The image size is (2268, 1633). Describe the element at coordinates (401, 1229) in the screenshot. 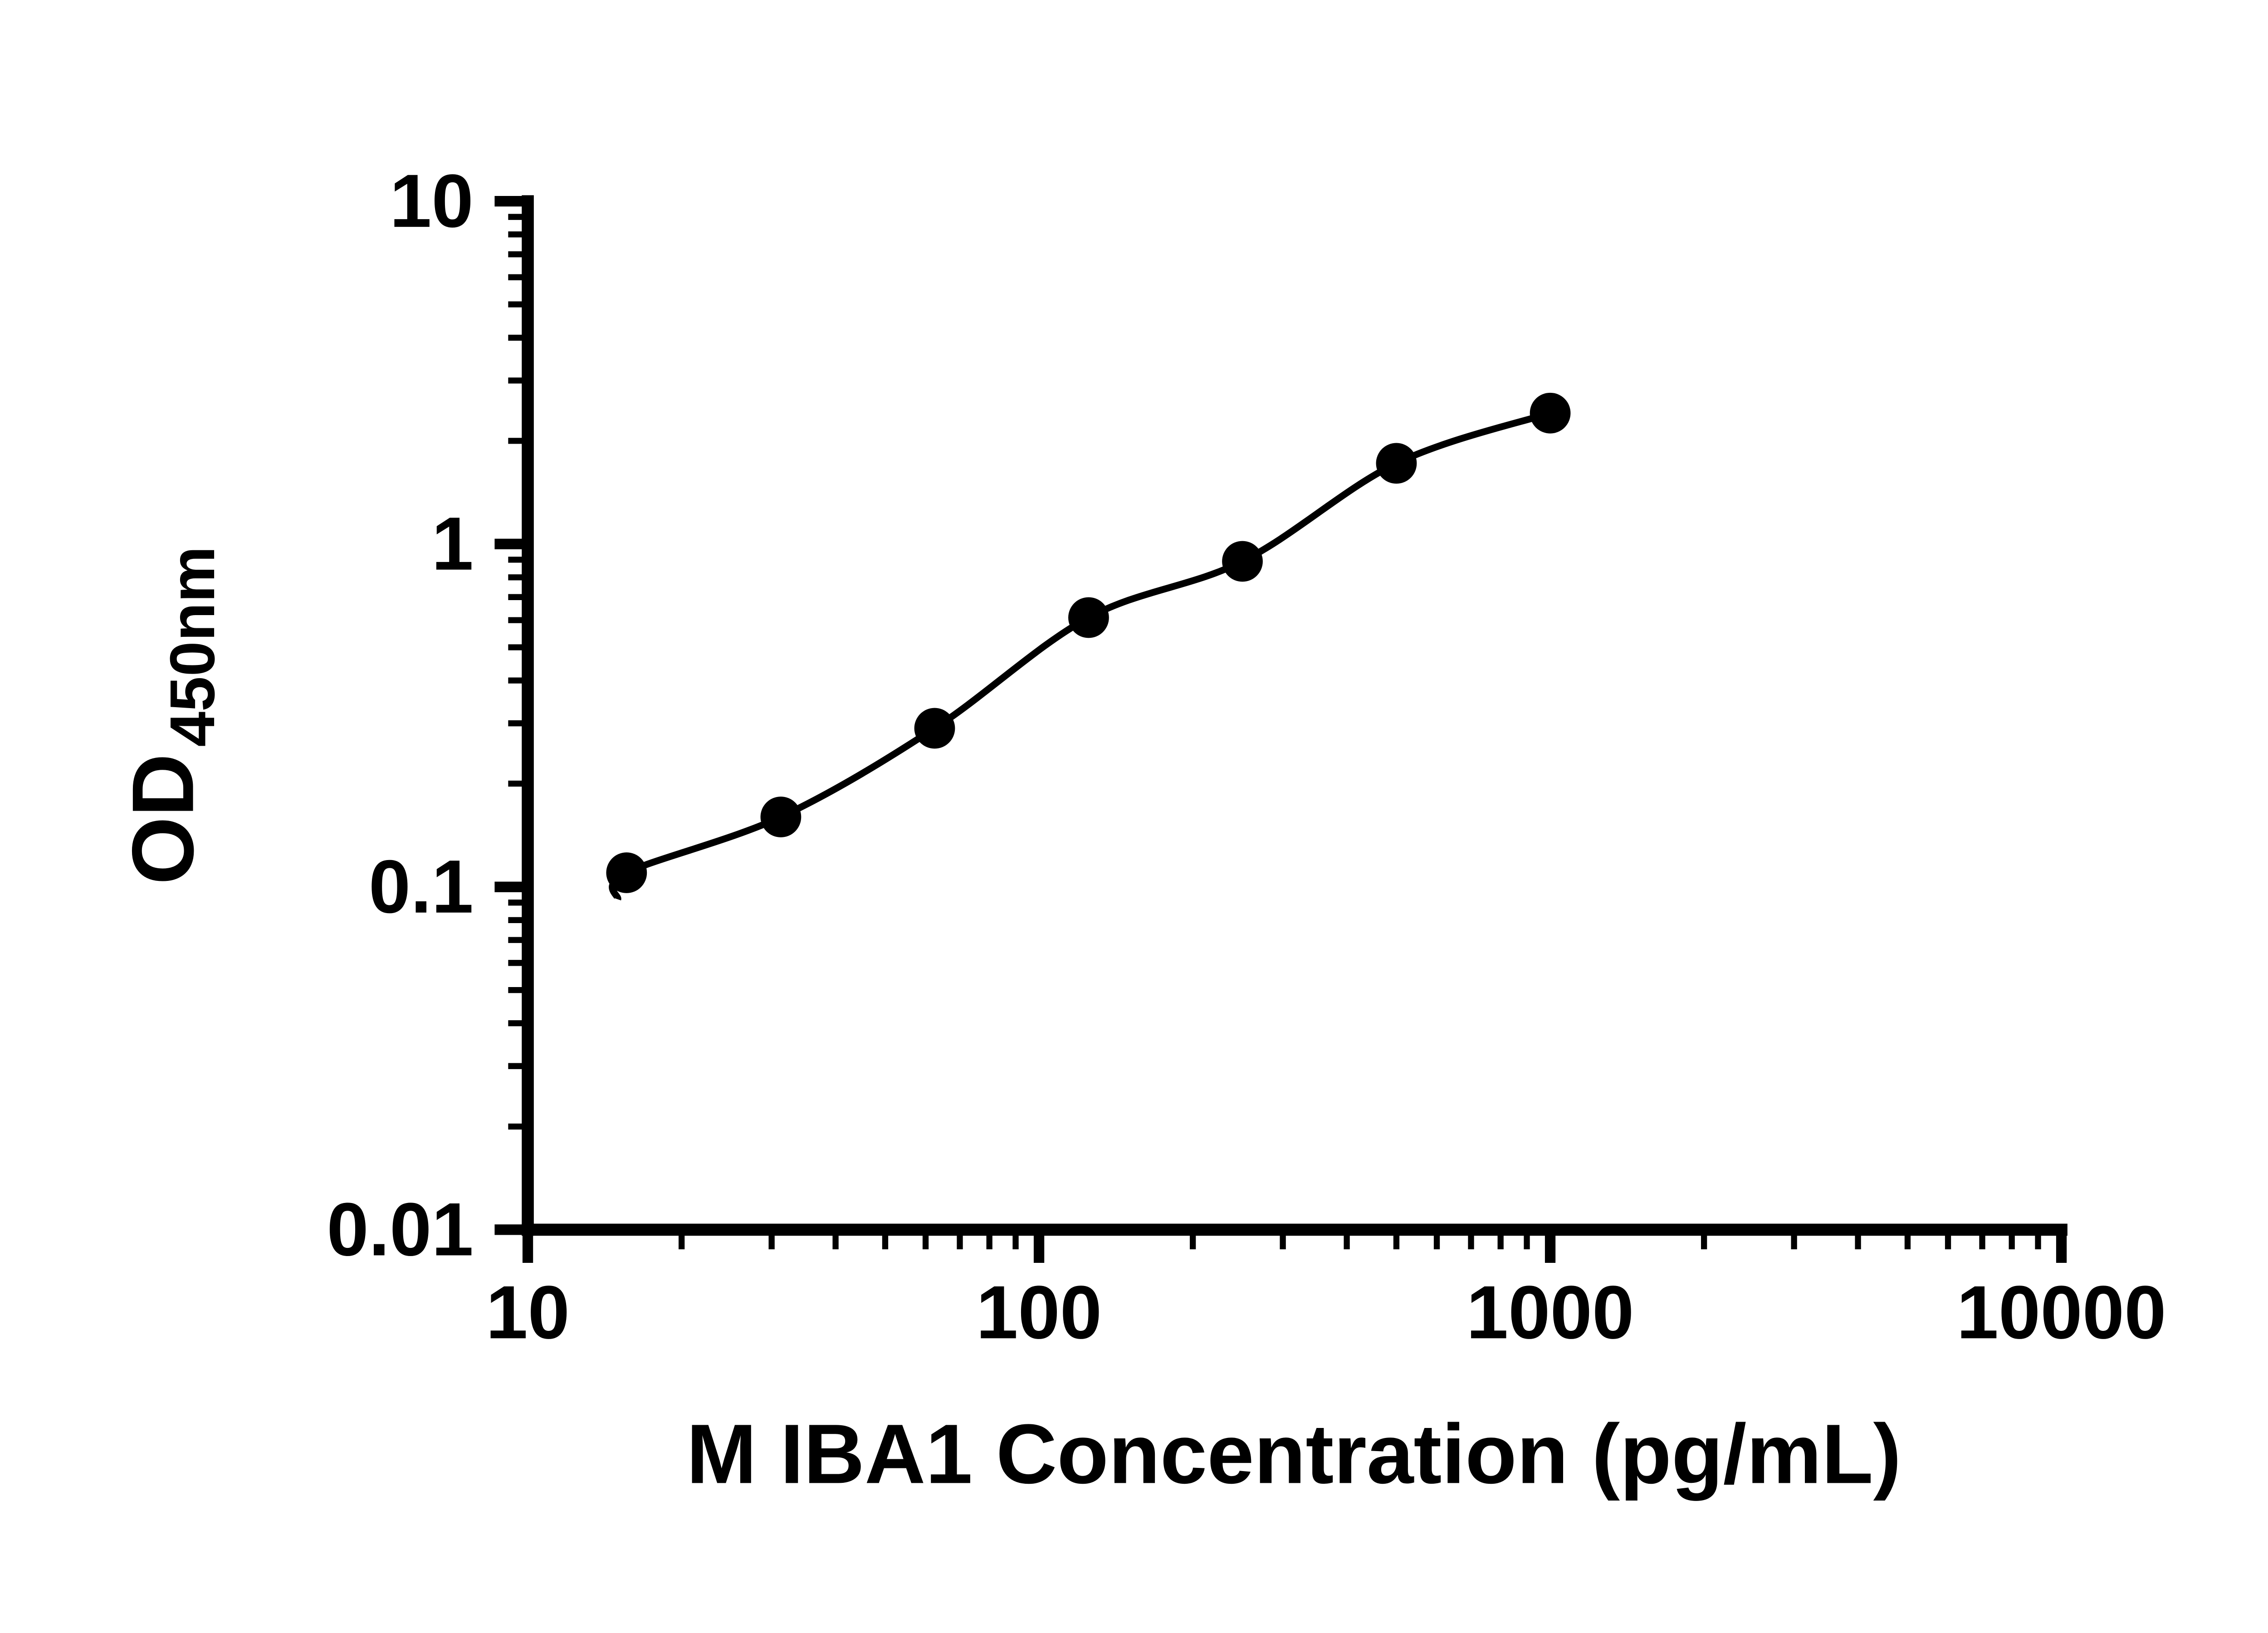

I see `y-tick-label: 0.01` at that location.